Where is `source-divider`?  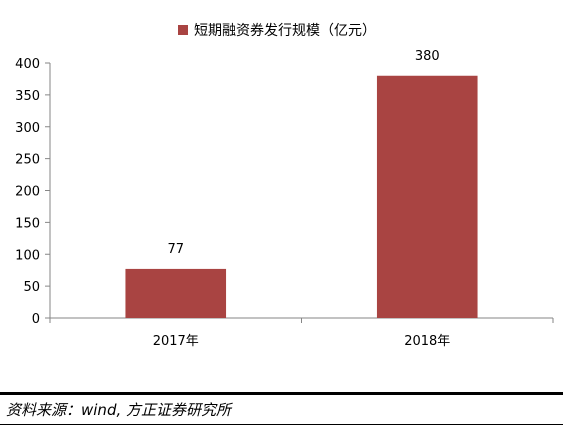
source-divider is located at coordinates (281, 393).